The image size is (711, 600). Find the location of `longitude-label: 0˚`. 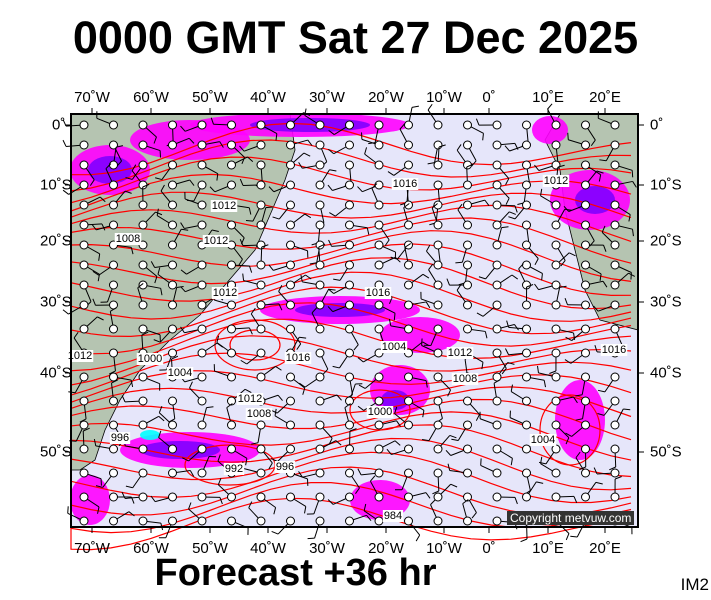

longitude-label: 0˚ is located at coordinates (489, 548).